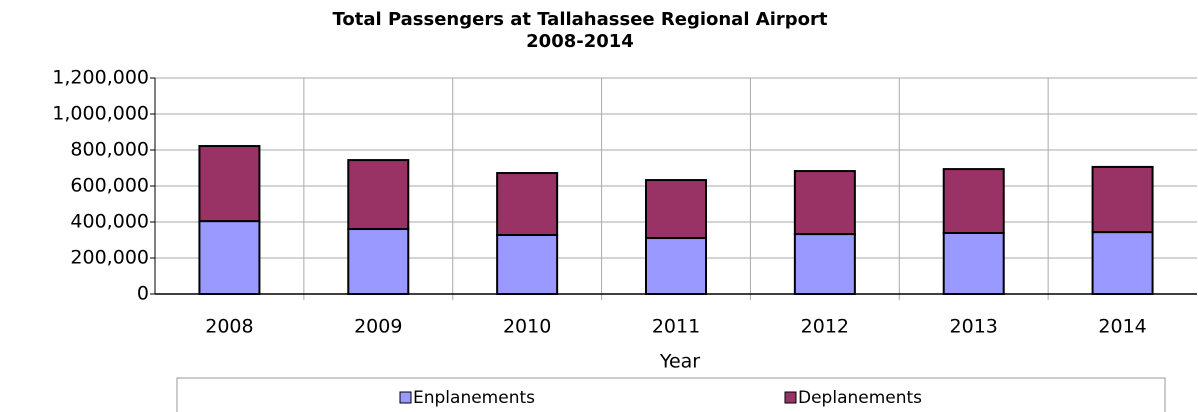  What do you see at coordinates (109, 258) in the screenshot?
I see `y-tick-label: 200,000` at bounding box center [109, 258].